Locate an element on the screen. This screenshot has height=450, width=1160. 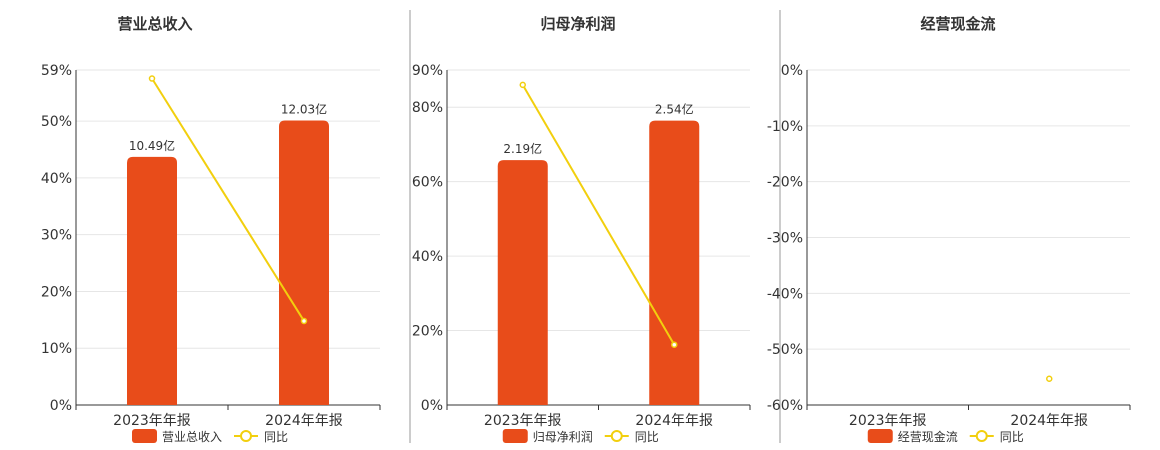
bar-data-label: 12.03亿 is located at coordinates (304, 109).